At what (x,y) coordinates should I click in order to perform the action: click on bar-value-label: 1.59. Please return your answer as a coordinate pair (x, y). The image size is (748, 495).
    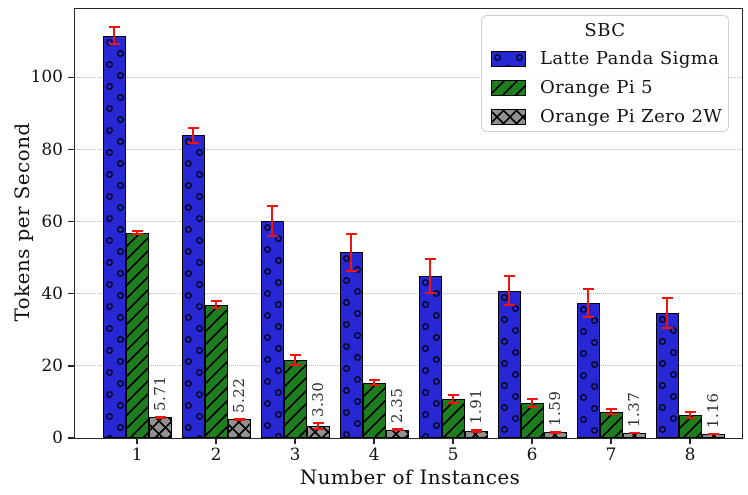
    Looking at the image, I should click on (555, 408).